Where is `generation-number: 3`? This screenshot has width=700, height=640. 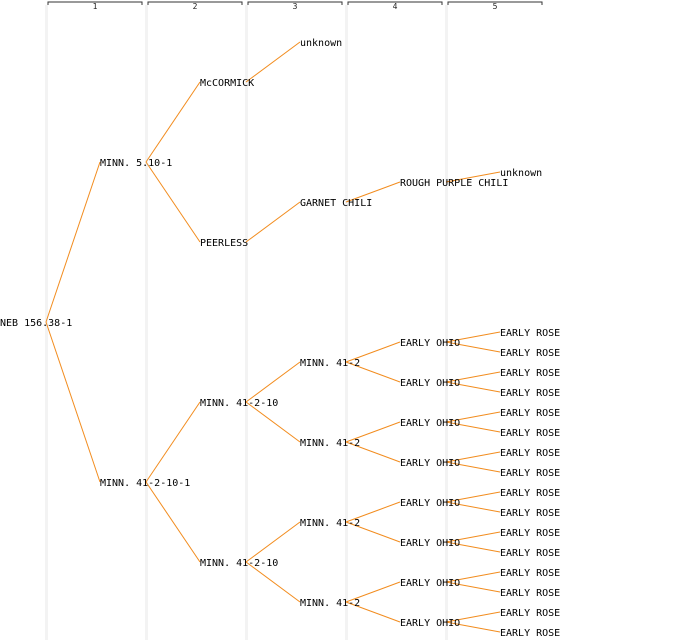 generation-number: 3 is located at coordinates (295, 6).